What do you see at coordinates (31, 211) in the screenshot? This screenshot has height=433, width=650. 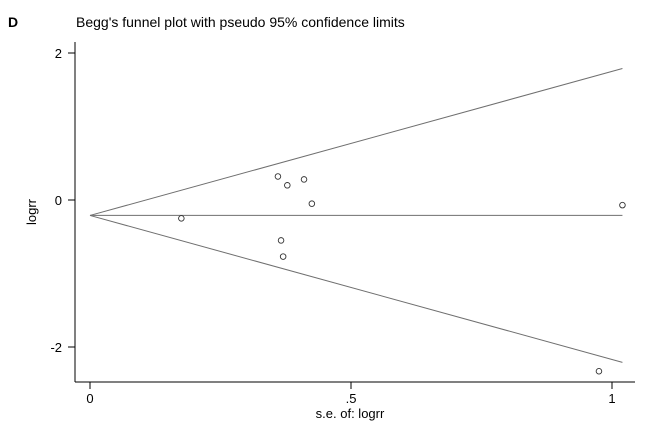 I see `y-axis-title: logrr` at bounding box center [31, 211].